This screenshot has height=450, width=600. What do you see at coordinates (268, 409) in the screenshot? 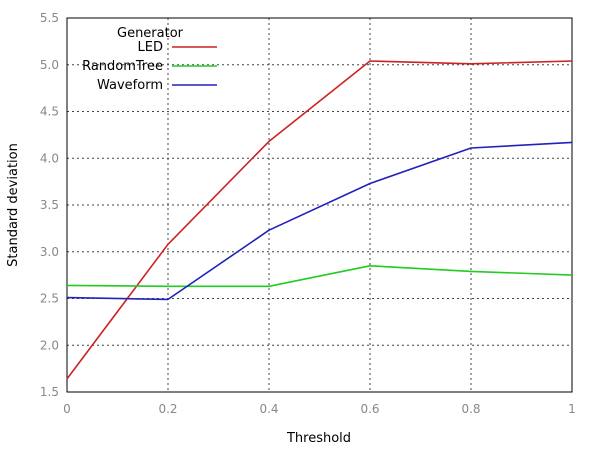
I see `x-tick-label: 0.4` at bounding box center [268, 409].